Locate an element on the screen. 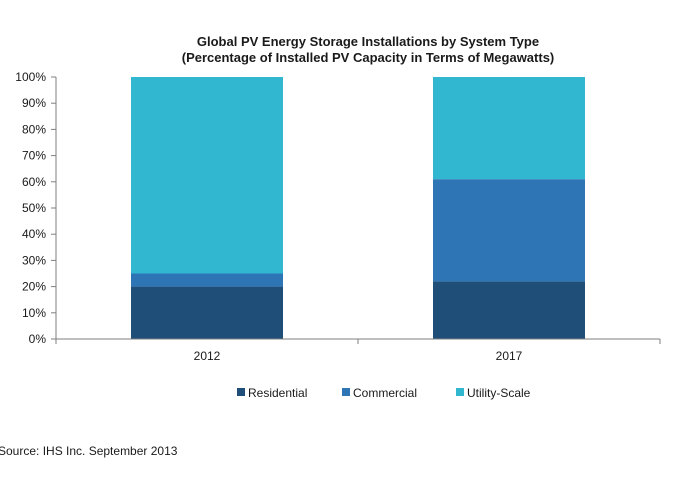 The image size is (700, 500). legend-label-utility-scale: Utility-Scale is located at coordinates (499, 393).